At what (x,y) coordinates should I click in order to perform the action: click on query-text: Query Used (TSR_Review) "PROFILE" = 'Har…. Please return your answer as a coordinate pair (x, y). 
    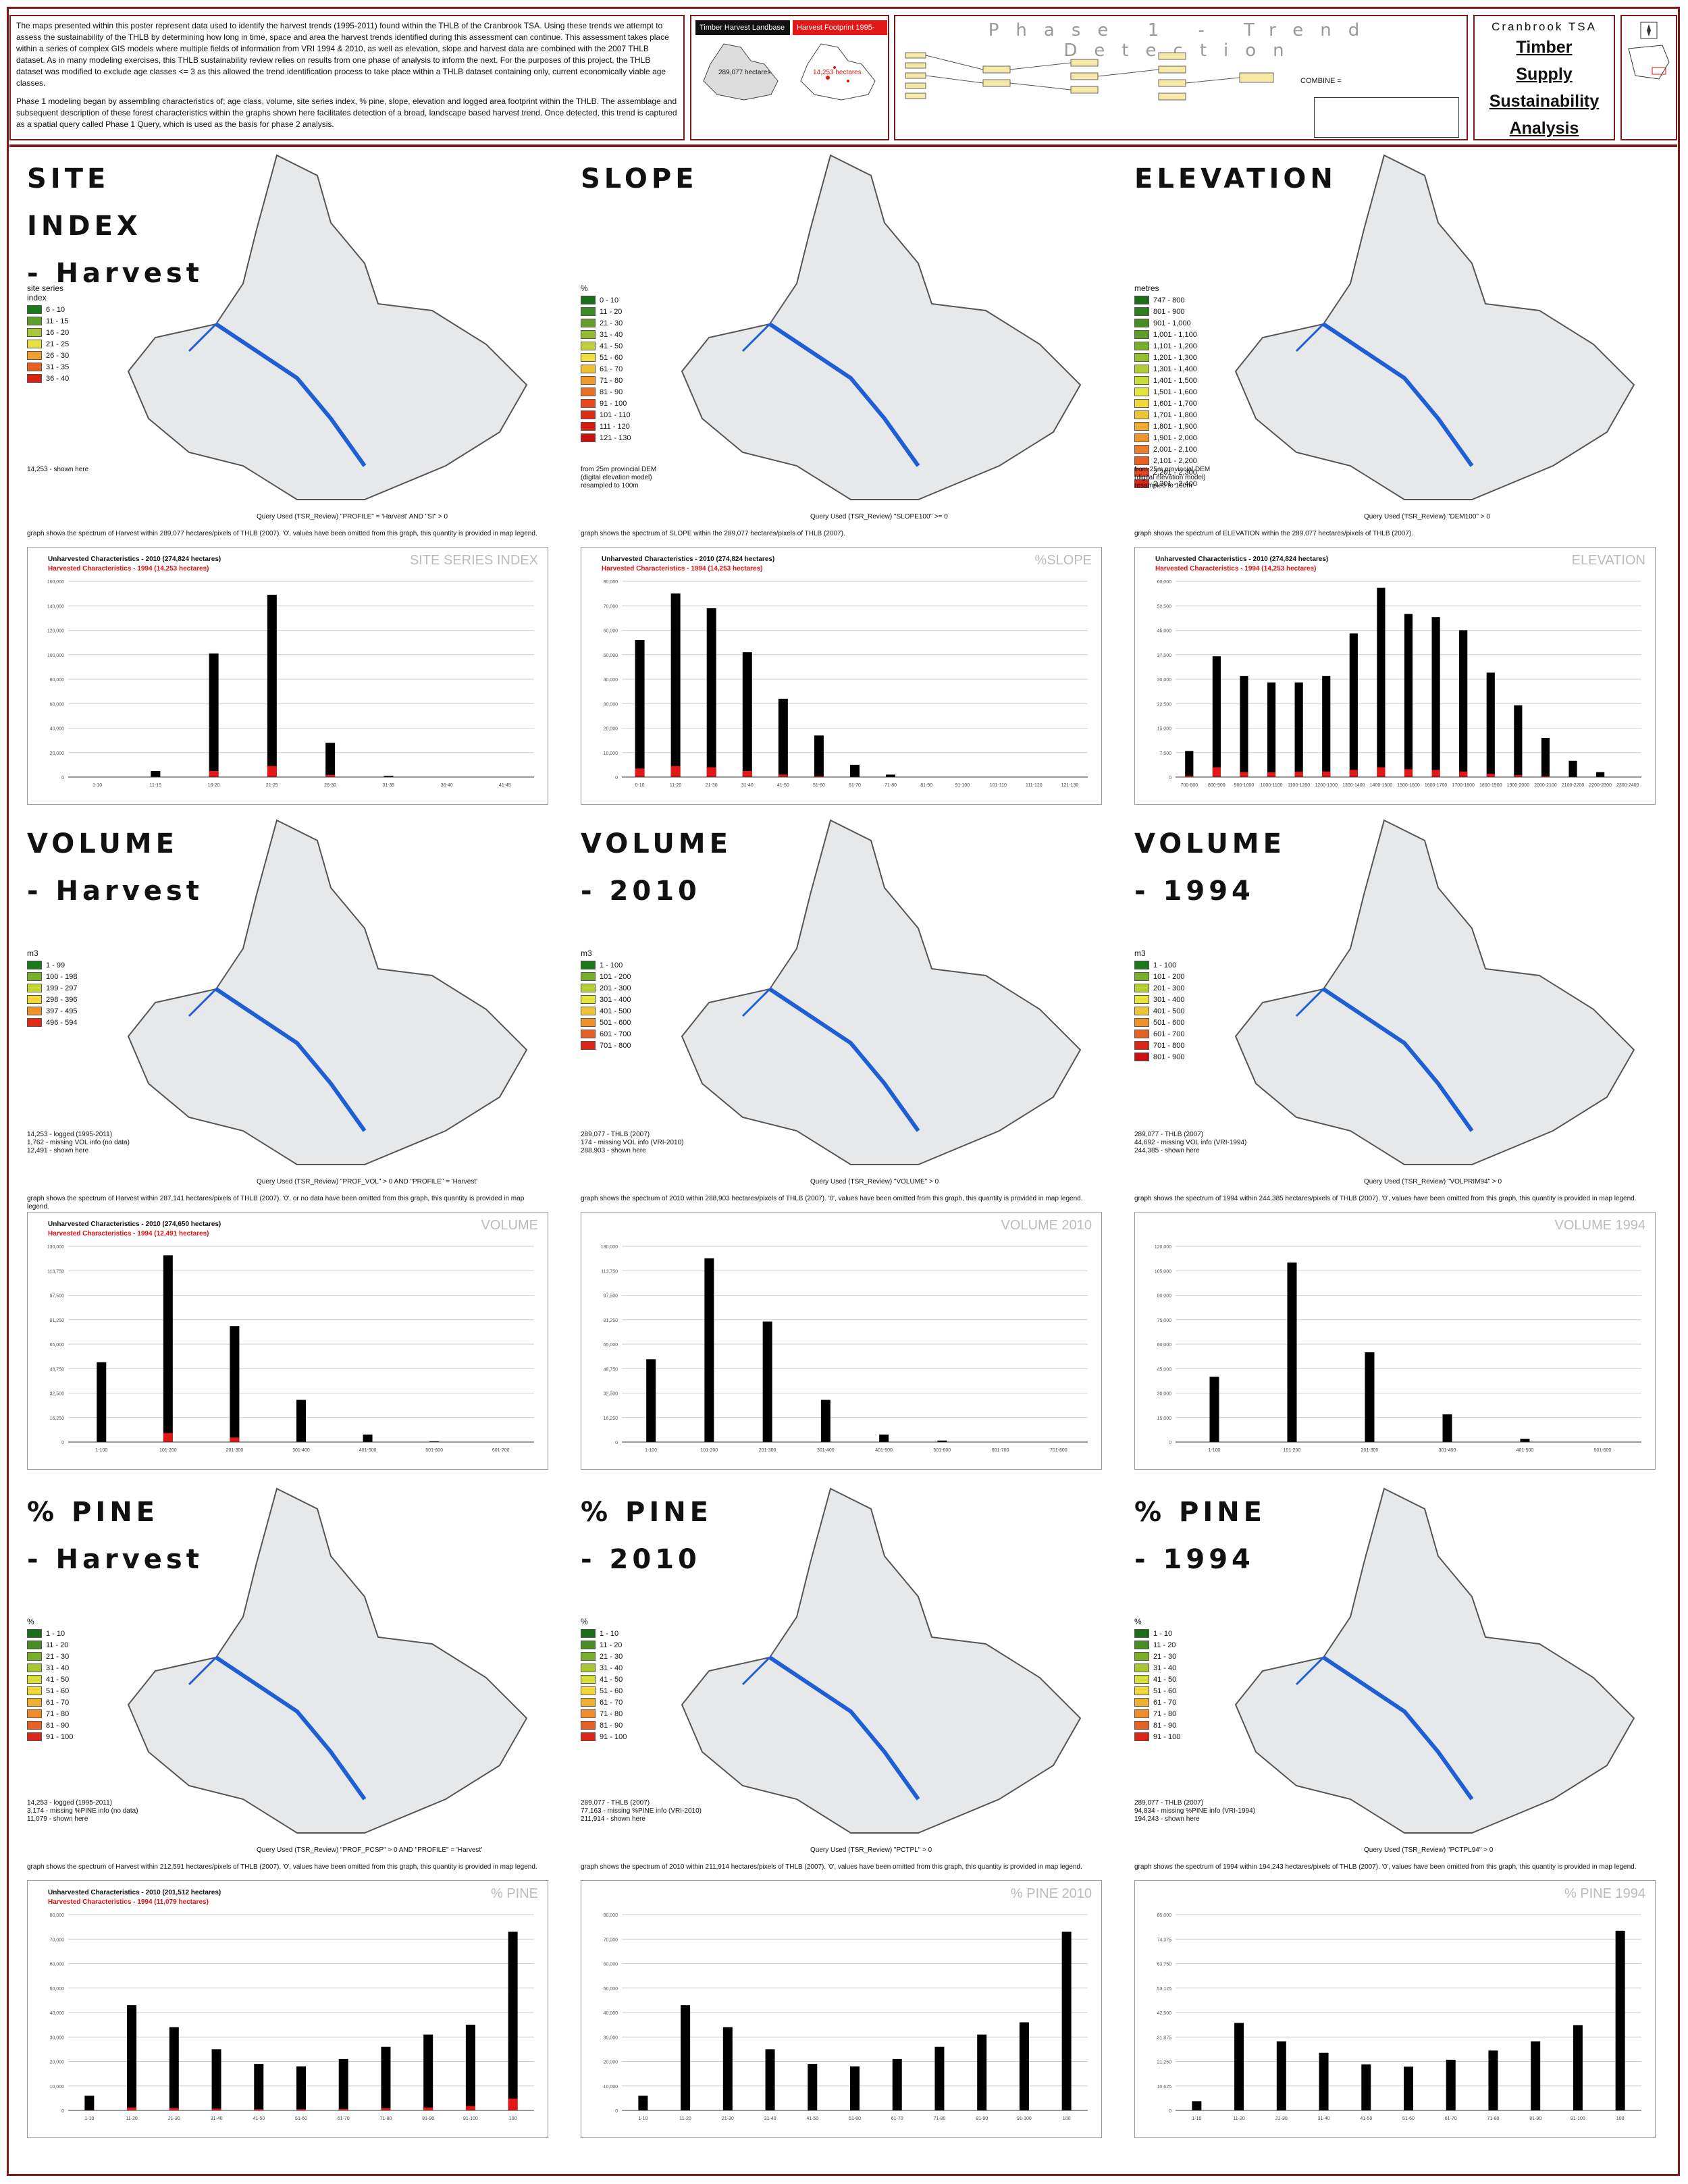
    Looking at the image, I should click on (352, 517).